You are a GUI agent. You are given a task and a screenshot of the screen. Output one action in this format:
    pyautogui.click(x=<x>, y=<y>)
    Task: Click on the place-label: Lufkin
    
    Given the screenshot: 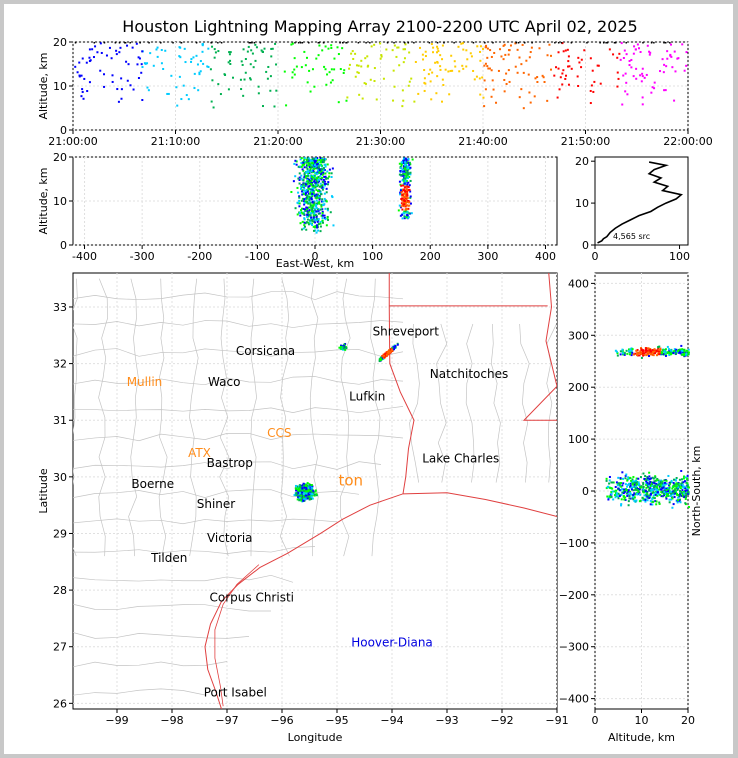 What is the action you would take?
    pyautogui.click(x=367, y=396)
    